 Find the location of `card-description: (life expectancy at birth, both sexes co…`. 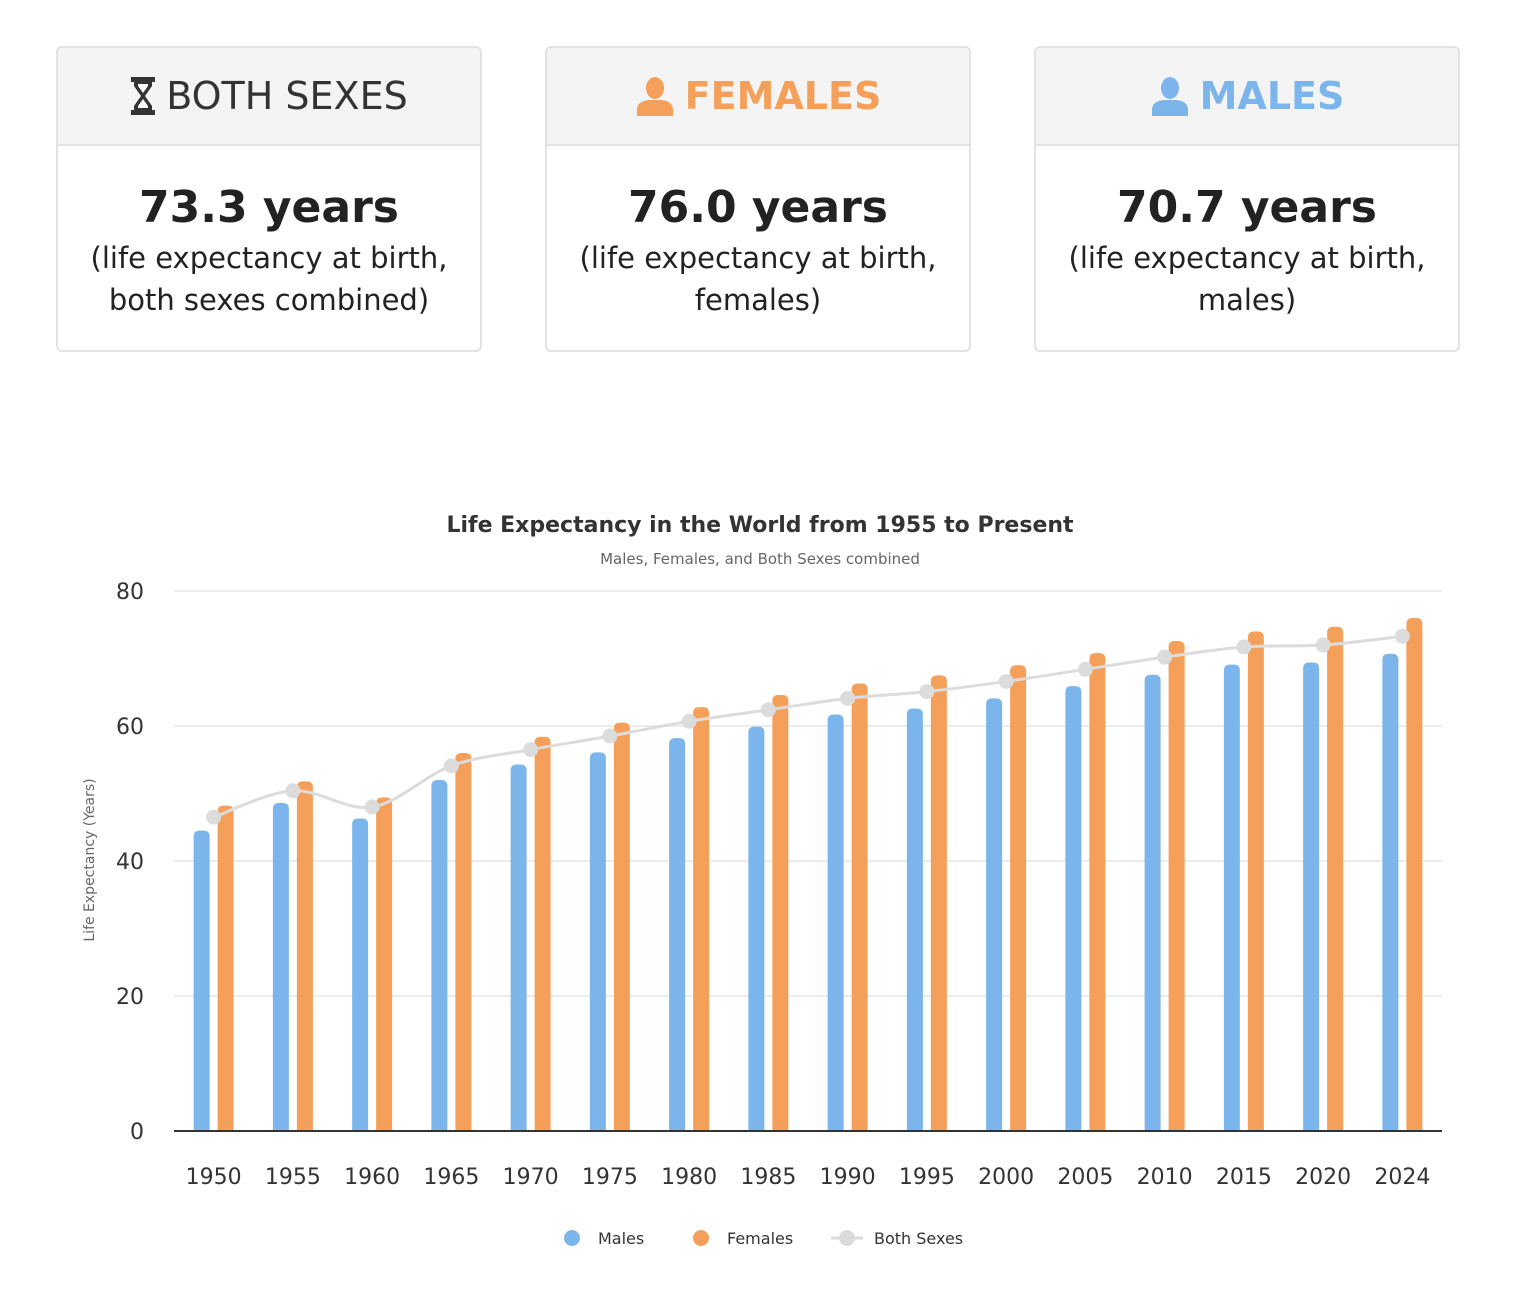

card-description: (life expectancy at birth, both sexes co… is located at coordinates (269, 279).